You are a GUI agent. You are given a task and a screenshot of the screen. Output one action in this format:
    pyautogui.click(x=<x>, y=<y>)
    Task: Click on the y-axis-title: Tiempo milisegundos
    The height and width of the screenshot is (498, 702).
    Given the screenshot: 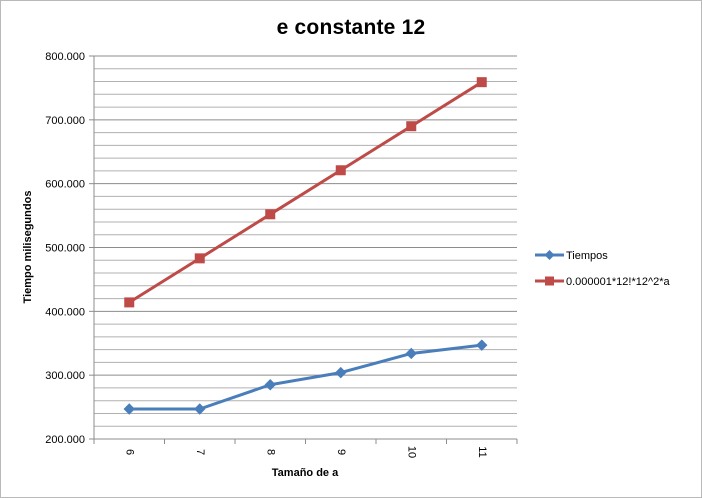 What is the action you would take?
    pyautogui.click(x=28, y=247)
    